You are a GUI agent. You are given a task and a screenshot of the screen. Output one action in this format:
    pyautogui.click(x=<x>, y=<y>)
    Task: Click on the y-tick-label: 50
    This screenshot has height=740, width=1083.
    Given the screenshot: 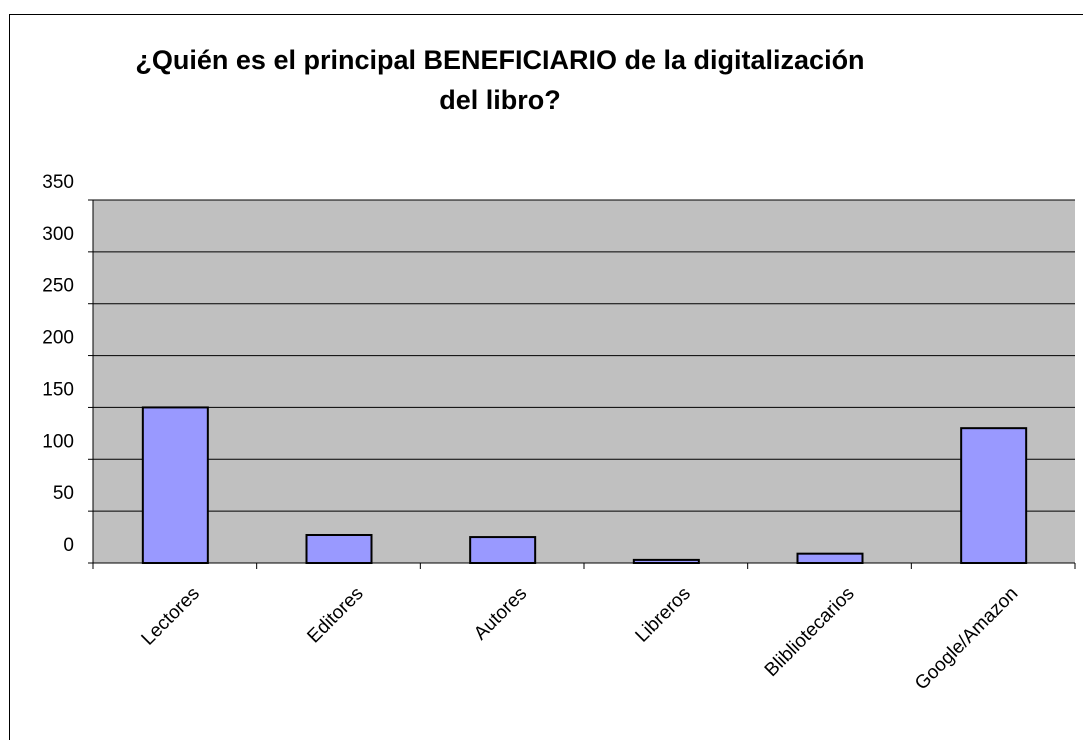 What is the action you would take?
    pyautogui.click(x=63, y=493)
    